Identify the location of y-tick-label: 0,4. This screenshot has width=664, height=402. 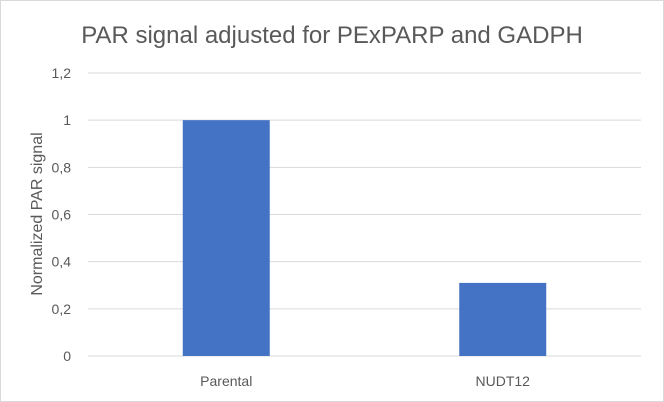
(62, 262).